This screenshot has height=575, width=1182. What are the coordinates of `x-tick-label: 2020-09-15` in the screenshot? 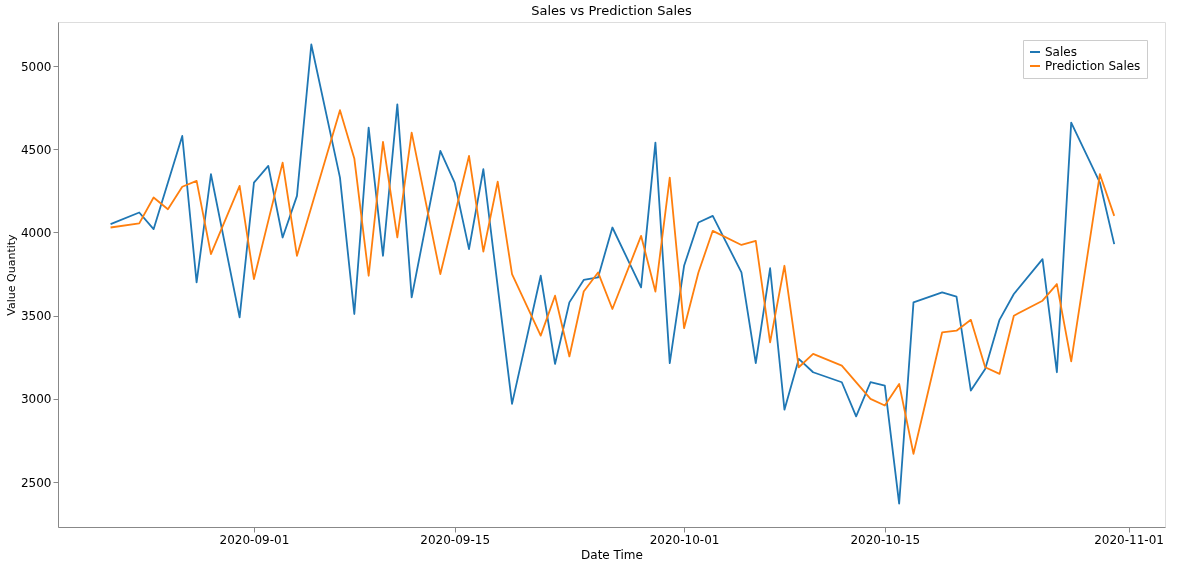 It's located at (455, 539).